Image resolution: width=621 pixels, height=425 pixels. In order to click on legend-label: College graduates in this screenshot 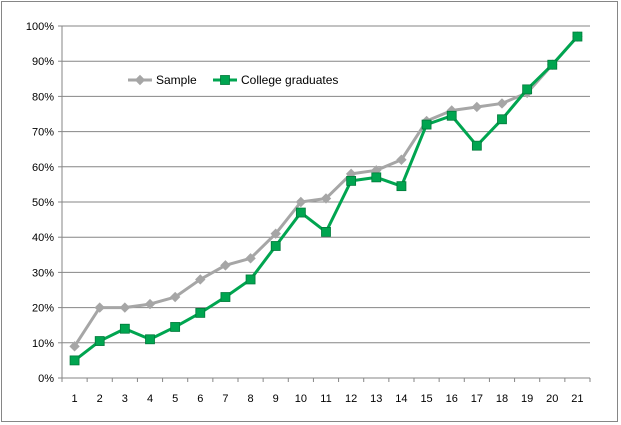, I will do `click(289, 80)`.